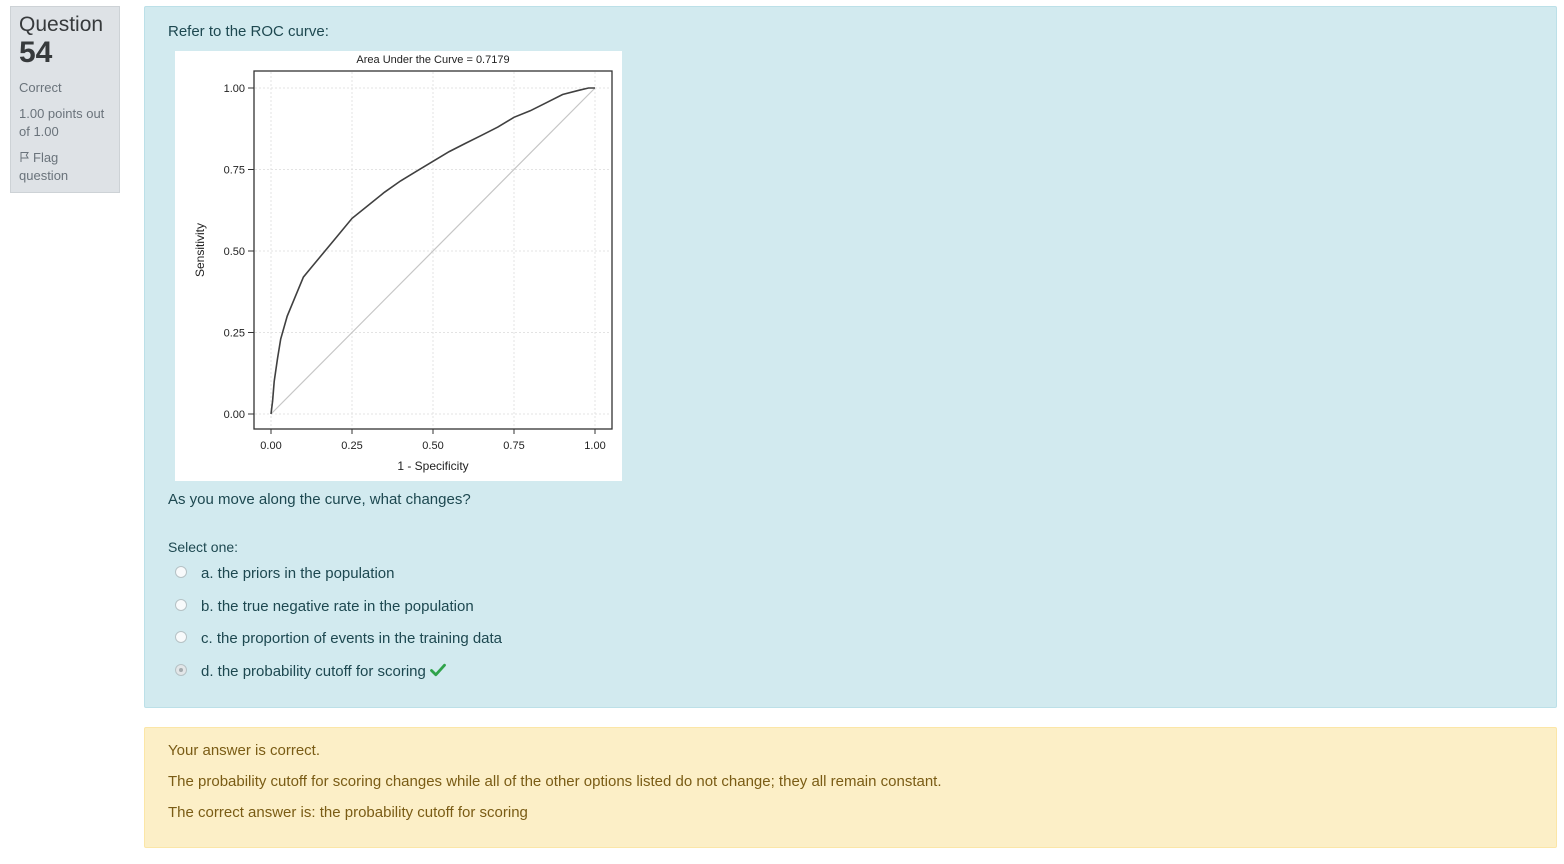  Describe the element at coordinates (61, 24) in the screenshot. I see `question-word: Question` at that location.